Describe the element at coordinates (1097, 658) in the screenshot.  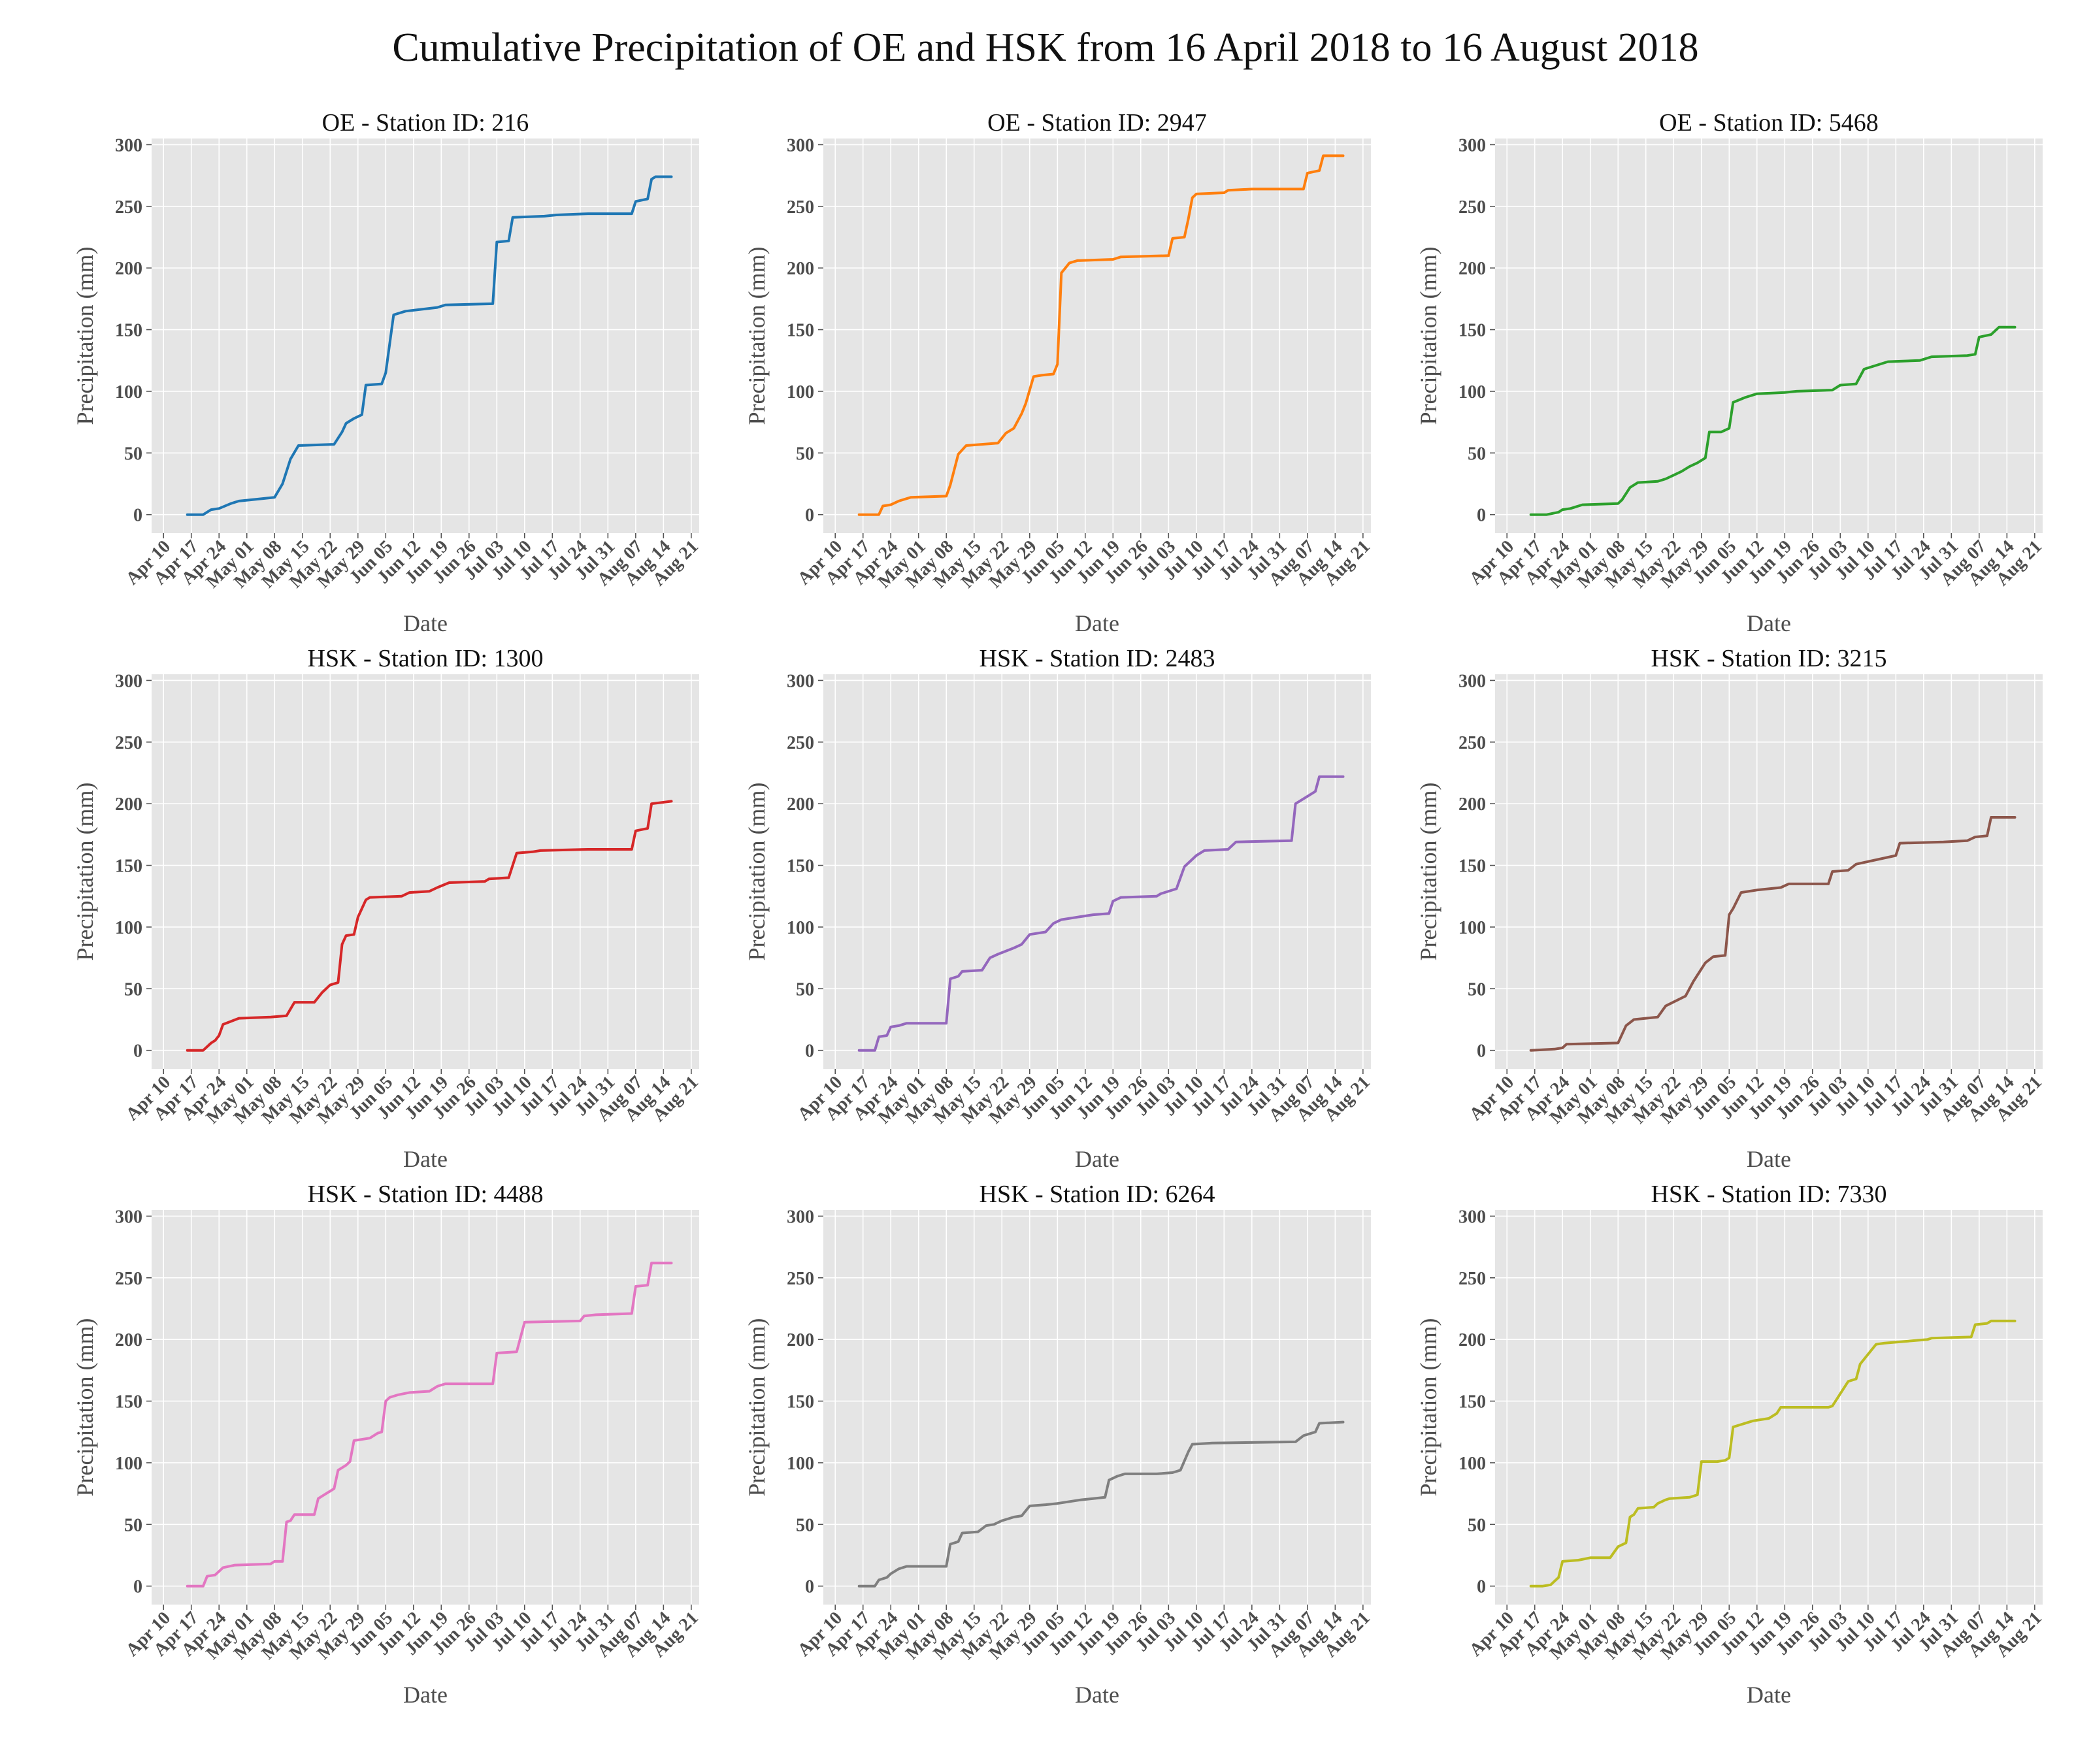
I see `subplot-title: HSK - Station ID: 2483` at that location.